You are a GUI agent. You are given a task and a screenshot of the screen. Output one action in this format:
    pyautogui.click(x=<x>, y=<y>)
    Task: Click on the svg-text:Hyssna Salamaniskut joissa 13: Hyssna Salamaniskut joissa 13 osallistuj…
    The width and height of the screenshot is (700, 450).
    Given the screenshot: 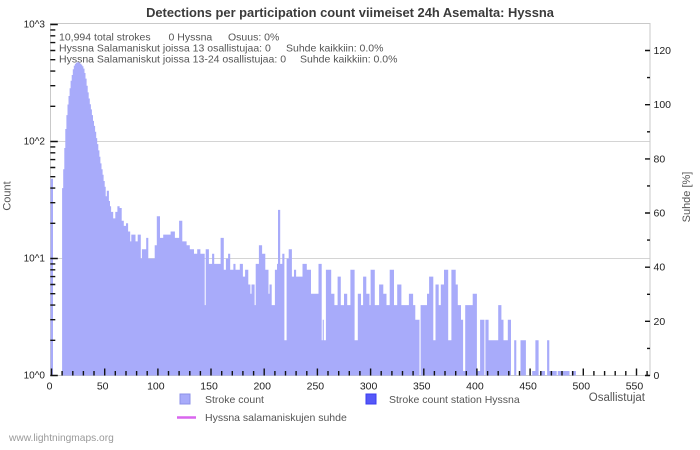 What is the action you would take?
    pyautogui.click(x=165, y=49)
    